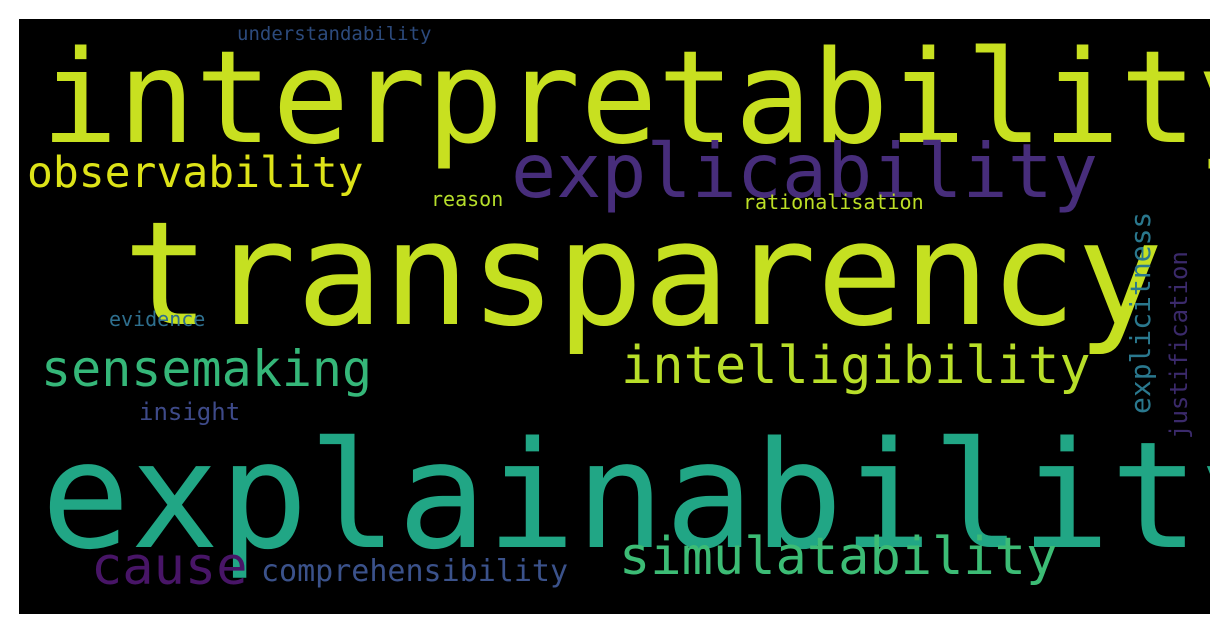  I want to click on word-explicability: explicability, so click(804, 171).